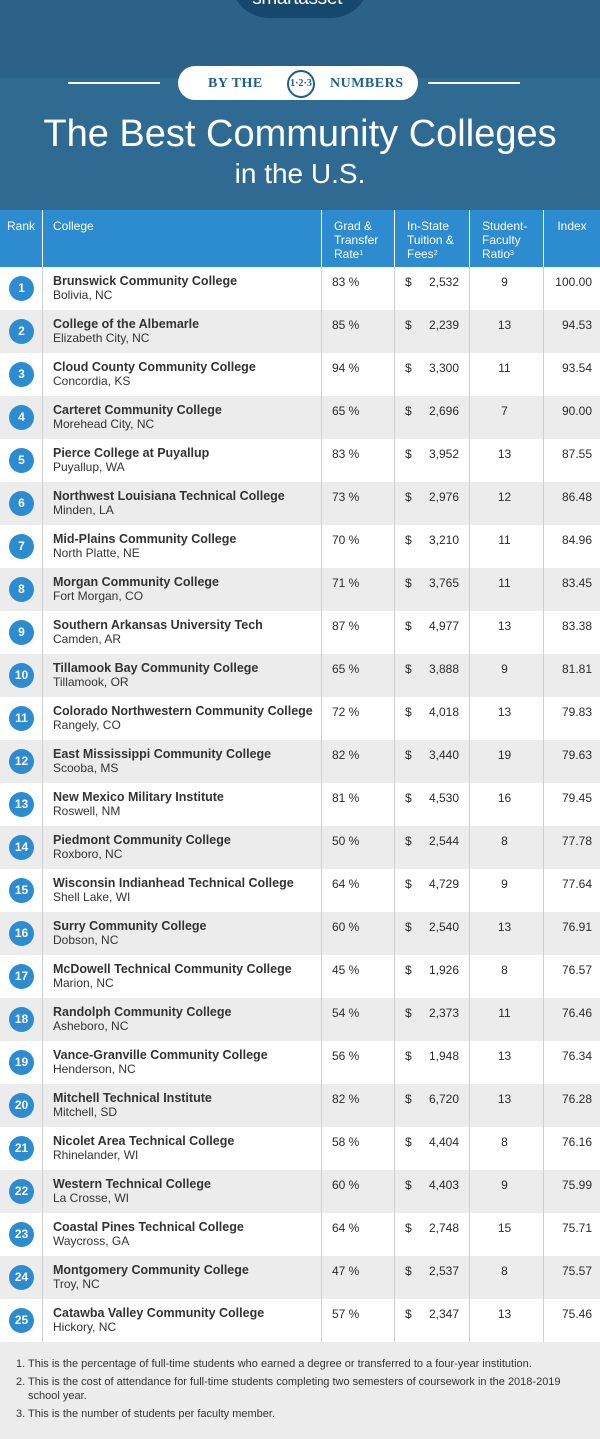 The width and height of the screenshot is (600, 1439). What do you see at coordinates (443, 368) in the screenshot?
I see `tuition-amount: 3,300` at bounding box center [443, 368].